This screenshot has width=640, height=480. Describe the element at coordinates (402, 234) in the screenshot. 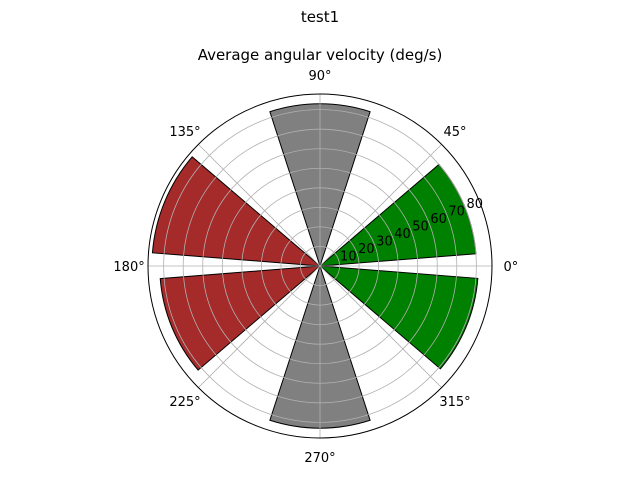

I see `r-tick-label: 40` at that location.